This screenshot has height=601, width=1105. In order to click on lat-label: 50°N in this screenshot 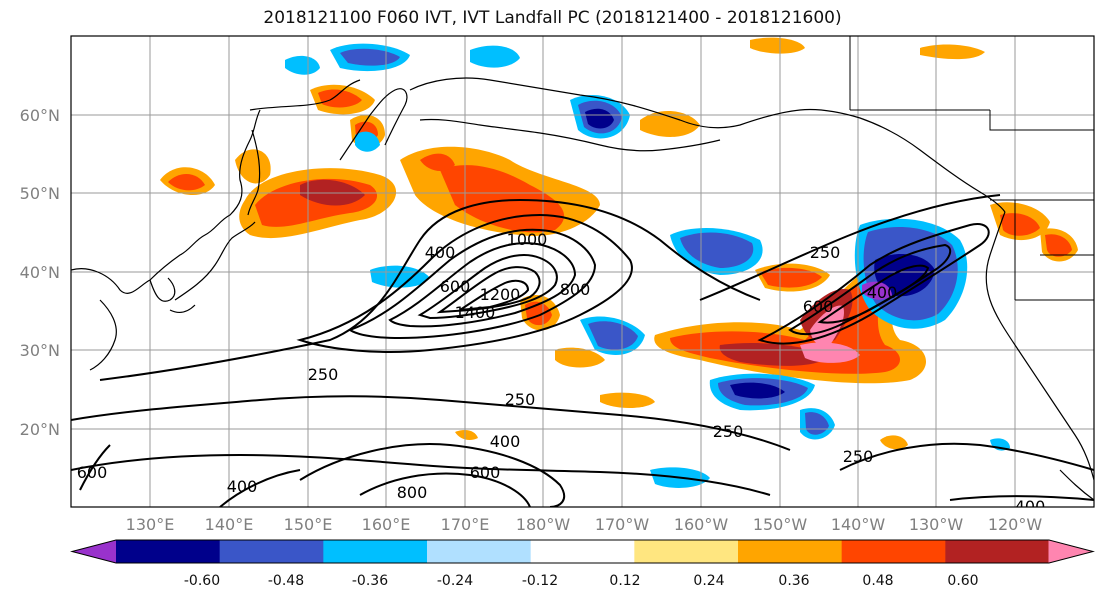, I will do `click(40, 193)`.